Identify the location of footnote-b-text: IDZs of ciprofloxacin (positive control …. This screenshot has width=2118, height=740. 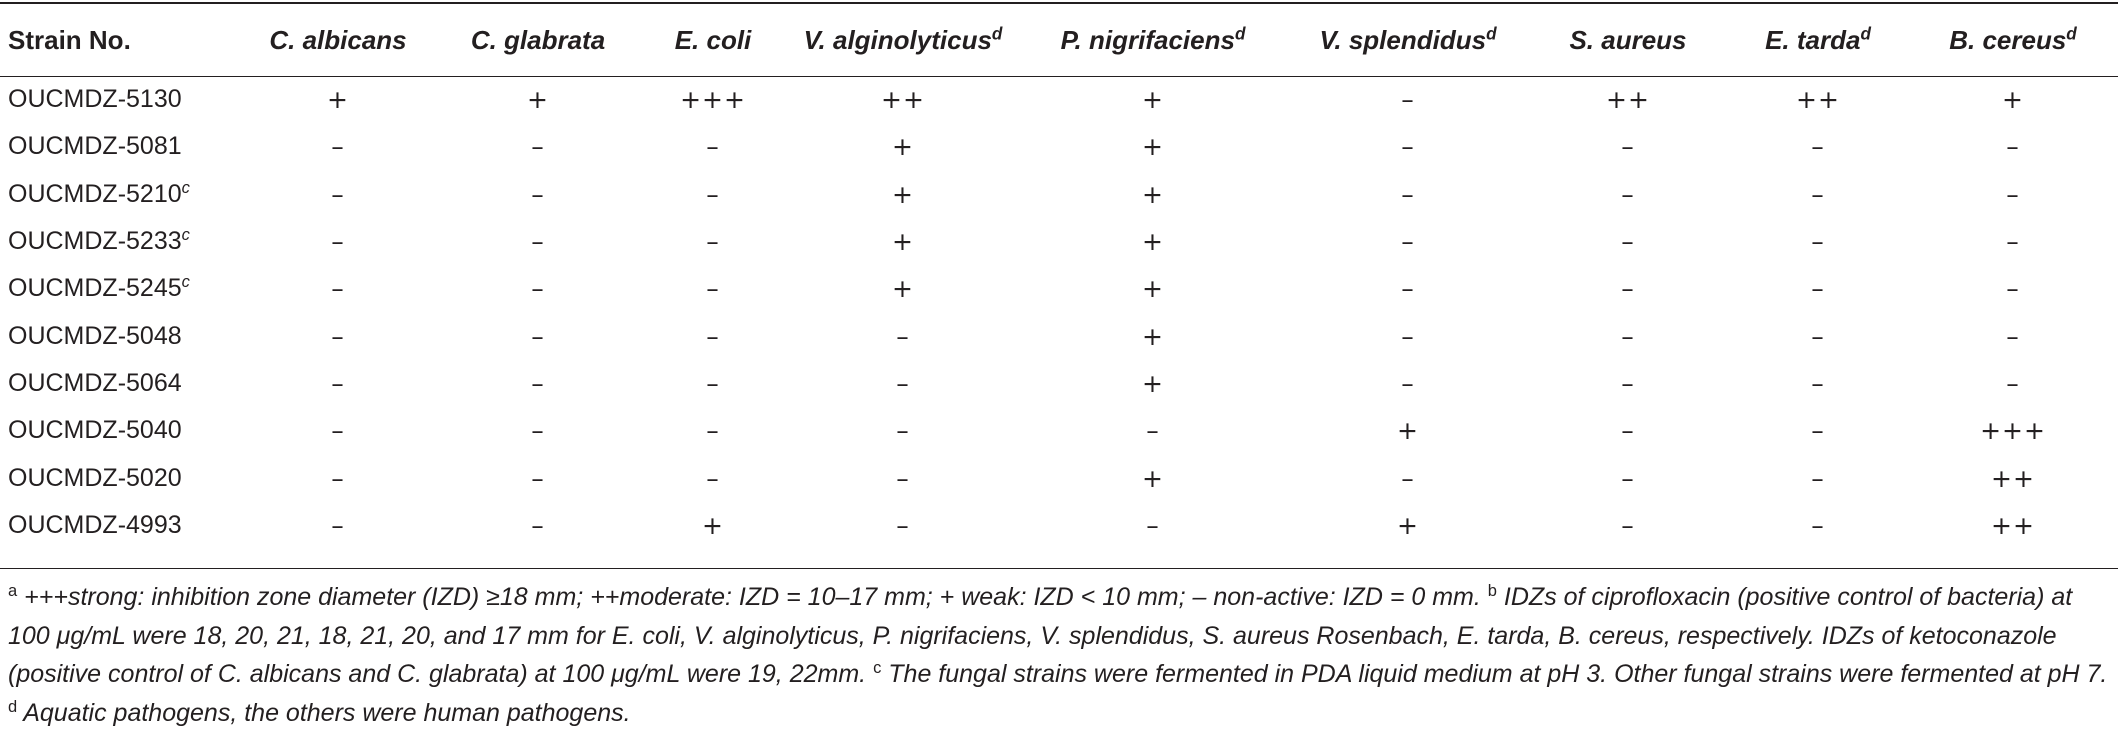
(1040, 635).